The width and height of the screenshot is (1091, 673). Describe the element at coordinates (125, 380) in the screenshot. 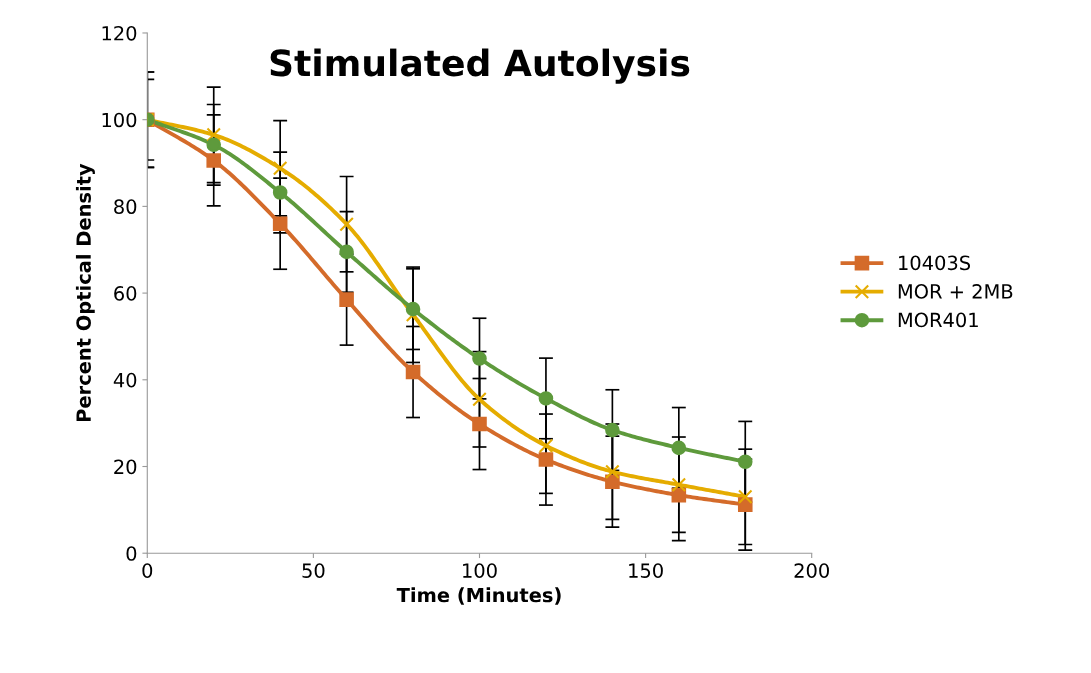

I see `y-tick-label: 40` at that location.